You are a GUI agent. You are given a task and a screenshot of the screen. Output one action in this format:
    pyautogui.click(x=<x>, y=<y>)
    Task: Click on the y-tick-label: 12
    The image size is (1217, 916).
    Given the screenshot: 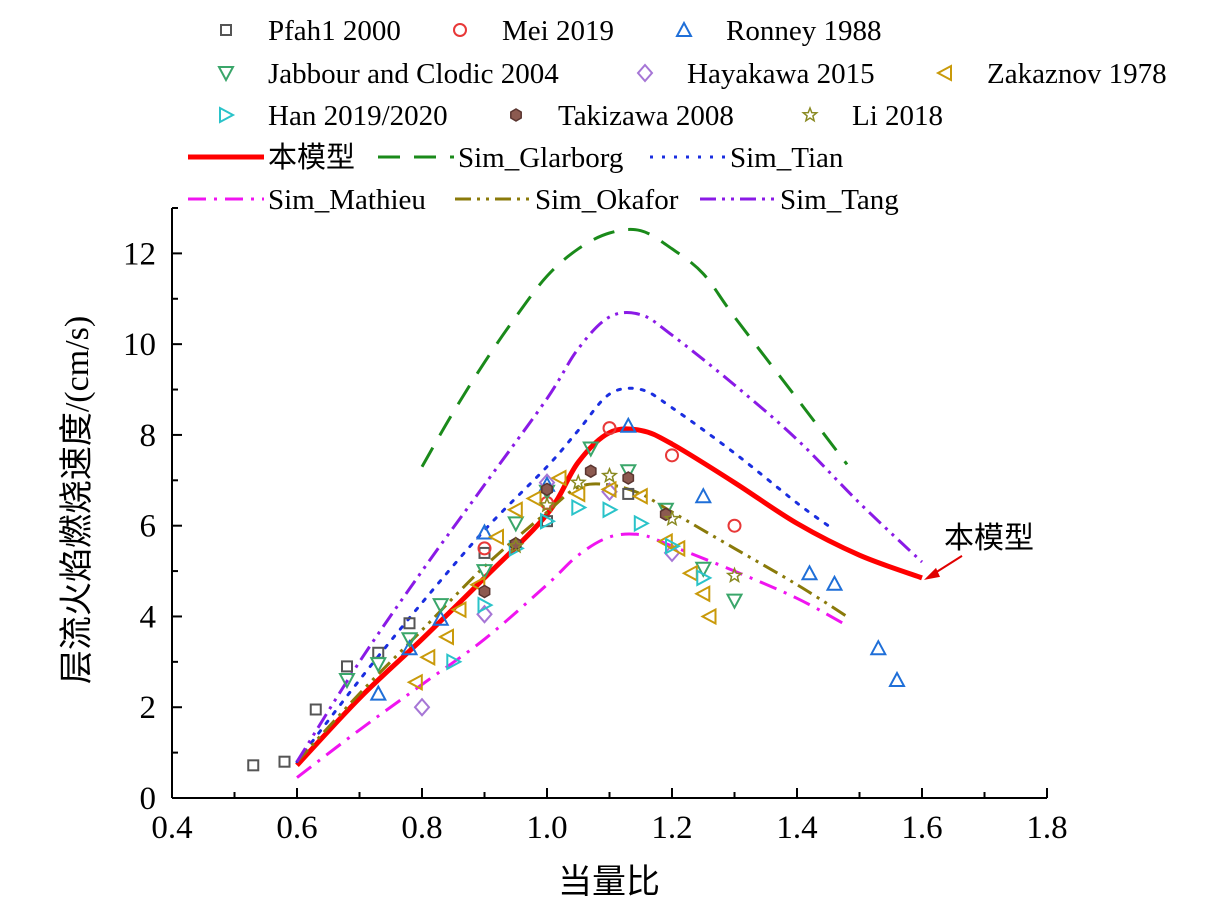 What is the action you would take?
    pyautogui.click(x=139, y=254)
    